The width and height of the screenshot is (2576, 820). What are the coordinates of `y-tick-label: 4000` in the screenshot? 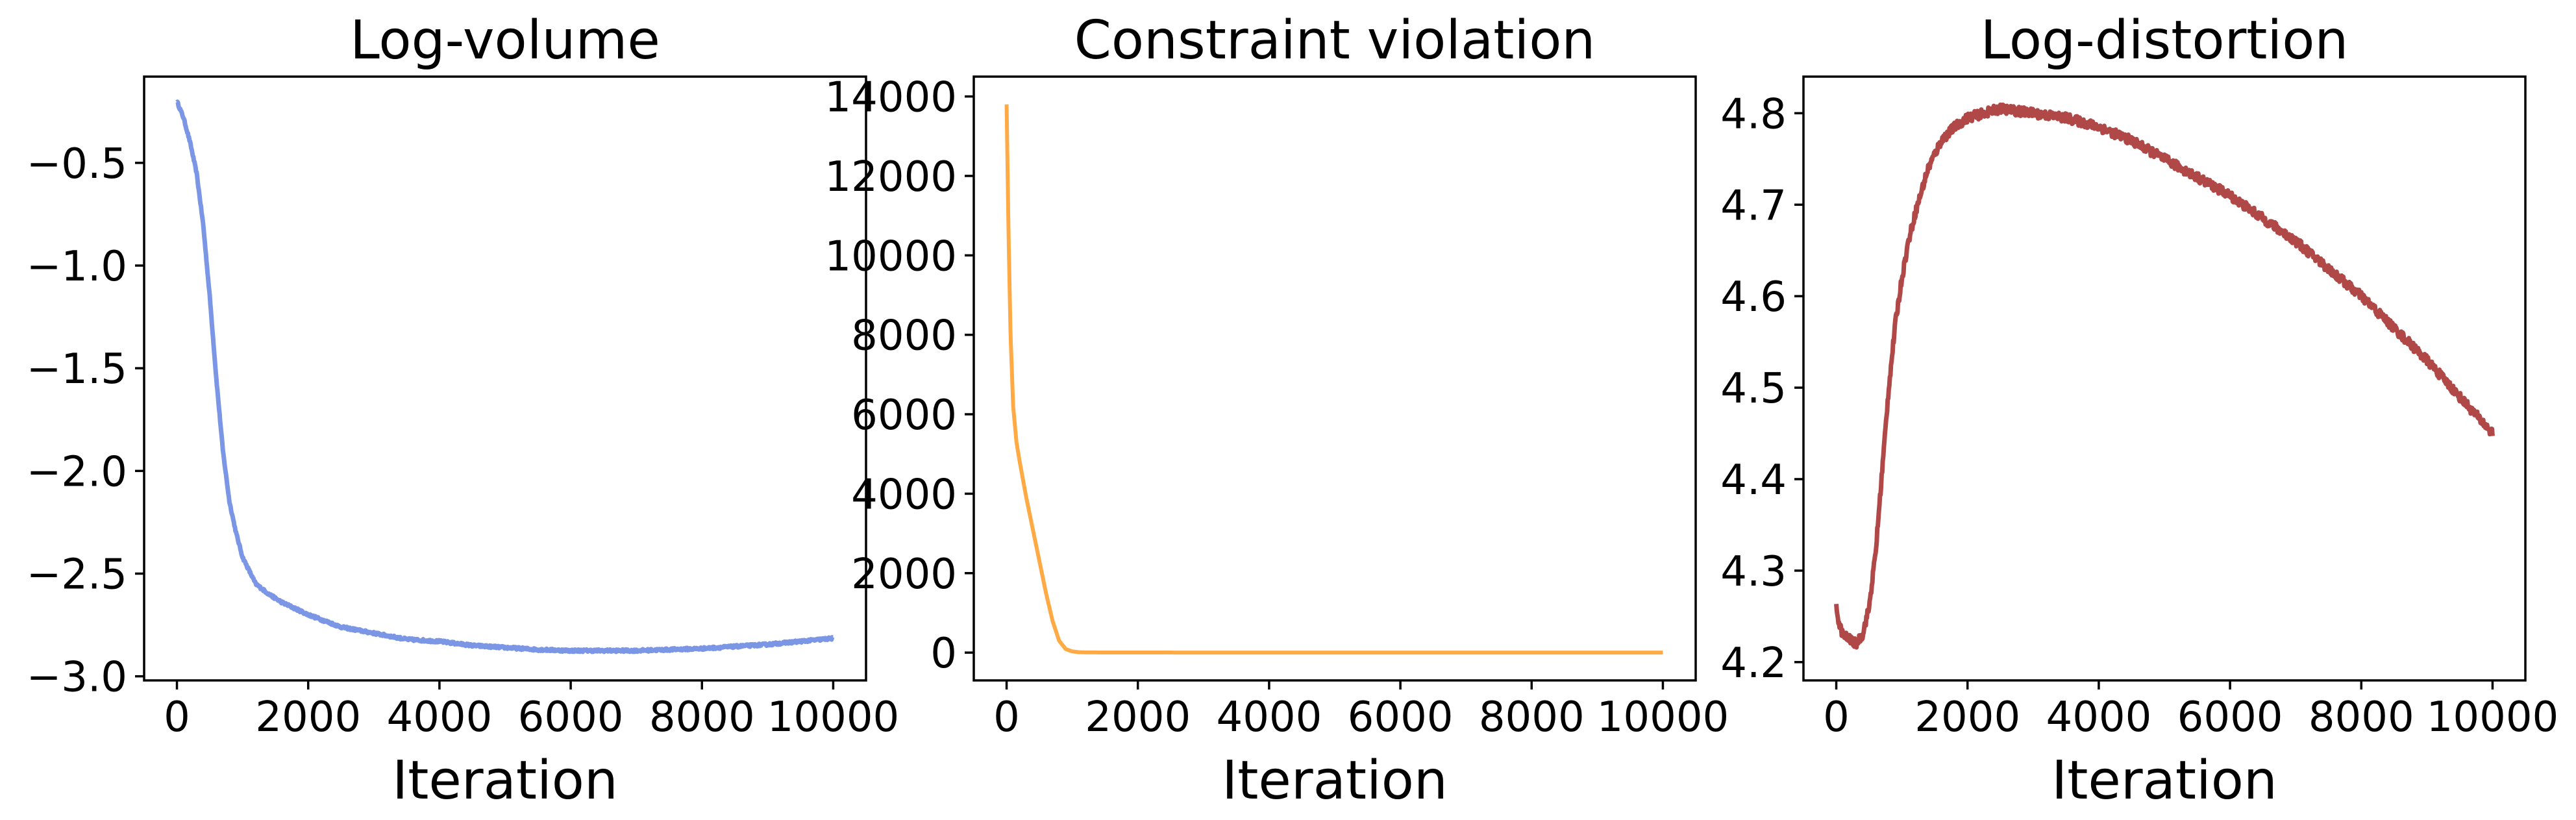 It's located at (904, 495).